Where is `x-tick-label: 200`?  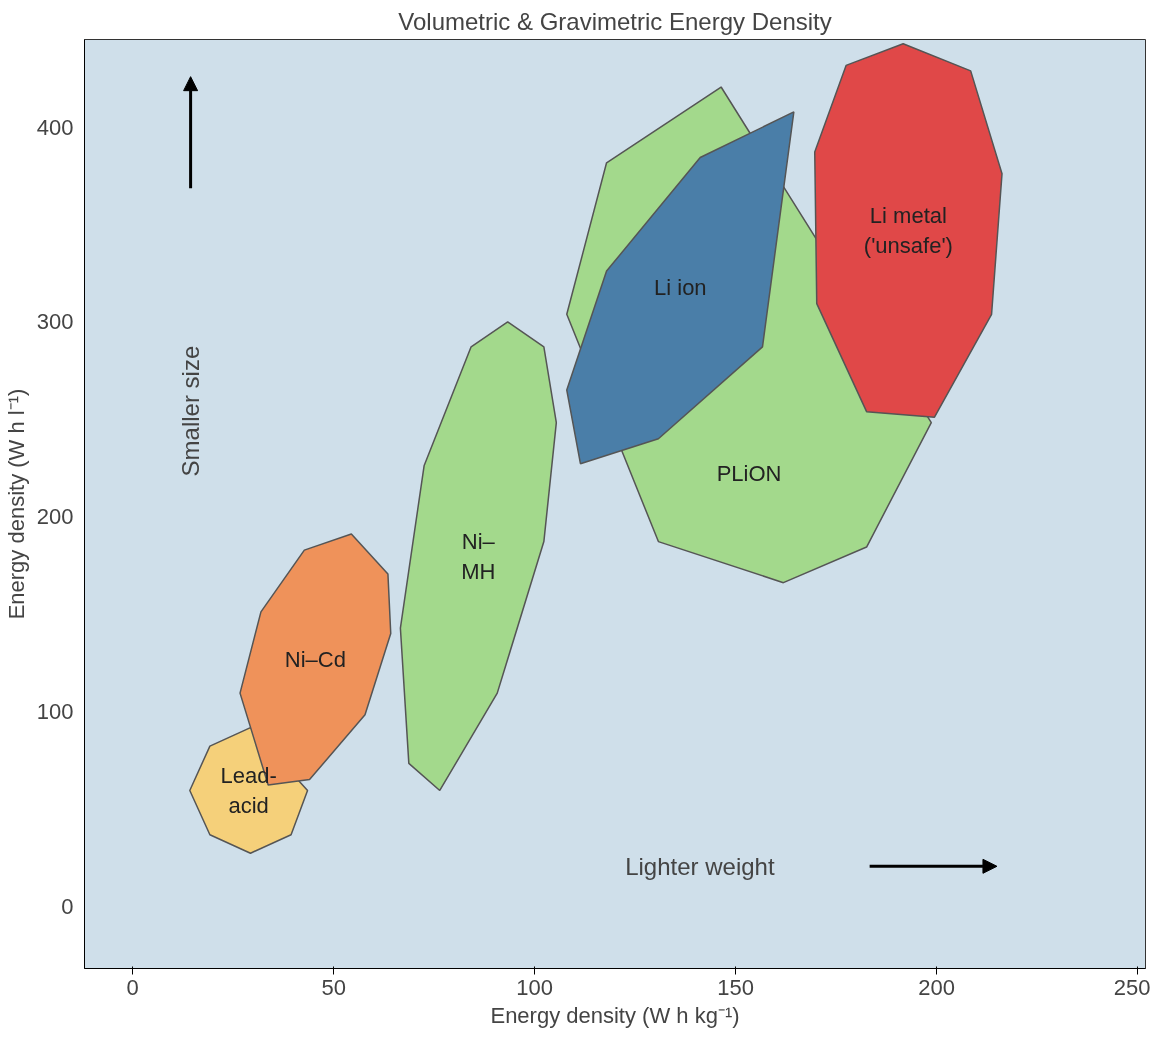
x-tick-label: 200 is located at coordinates (936, 987).